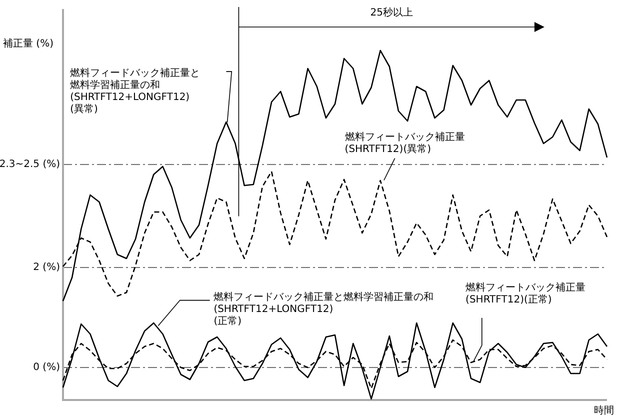  I want to click on y-tick-label: 2.3~2.5 (%), so click(30, 164).